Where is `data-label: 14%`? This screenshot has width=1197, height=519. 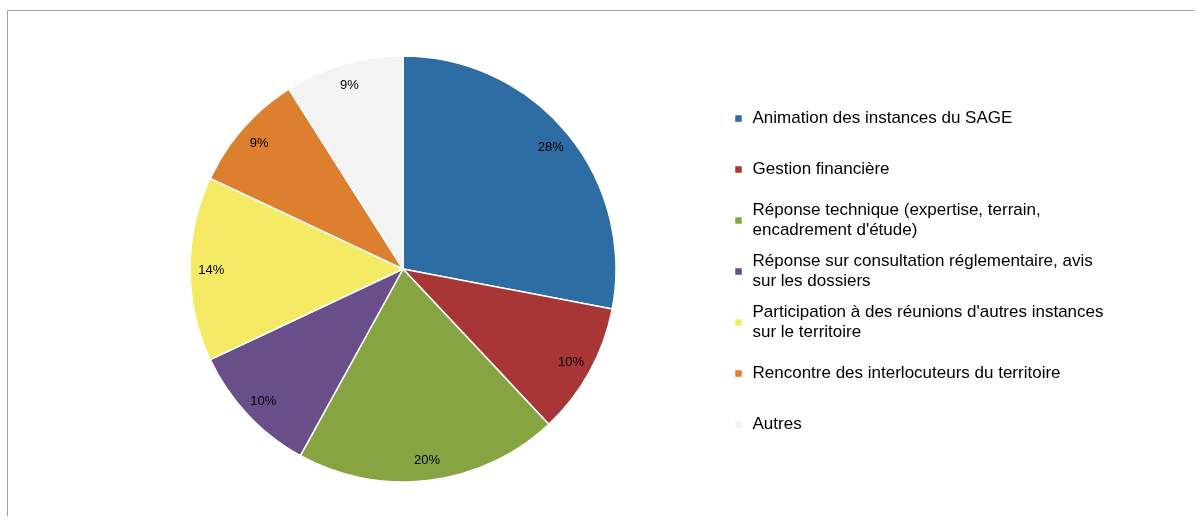
data-label: 14% is located at coordinates (211, 269).